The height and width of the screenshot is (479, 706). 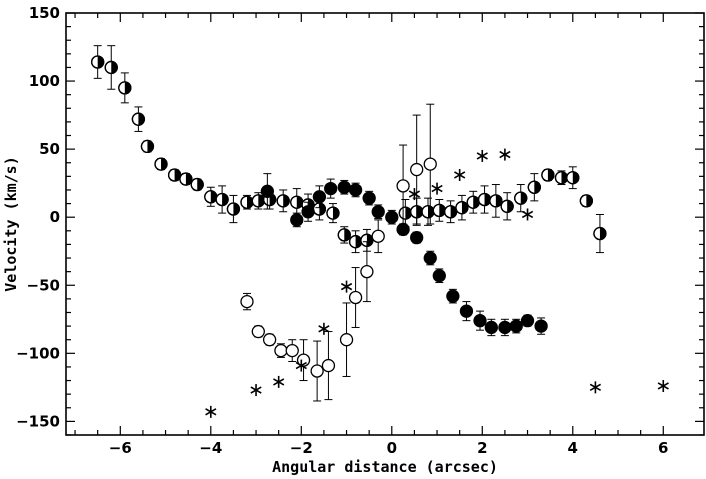 I want to click on y-tick-label: 100, so click(x=44, y=81).